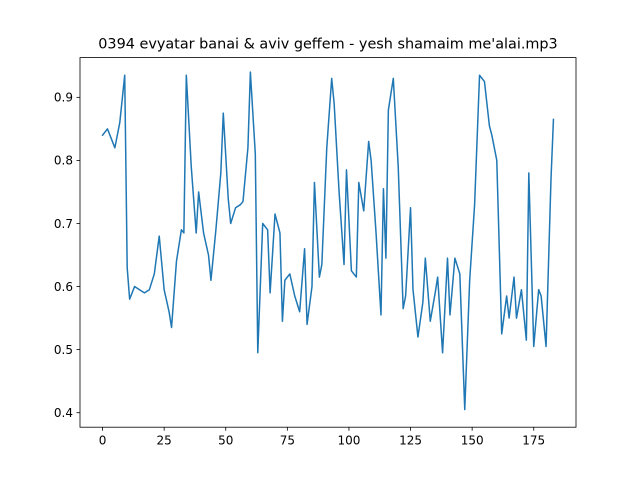 This screenshot has height=480, width=640. What do you see at coordinates (472, 441) in the screenshot?
I see `x-tick-label: 150` at bounding box center [472, 441].